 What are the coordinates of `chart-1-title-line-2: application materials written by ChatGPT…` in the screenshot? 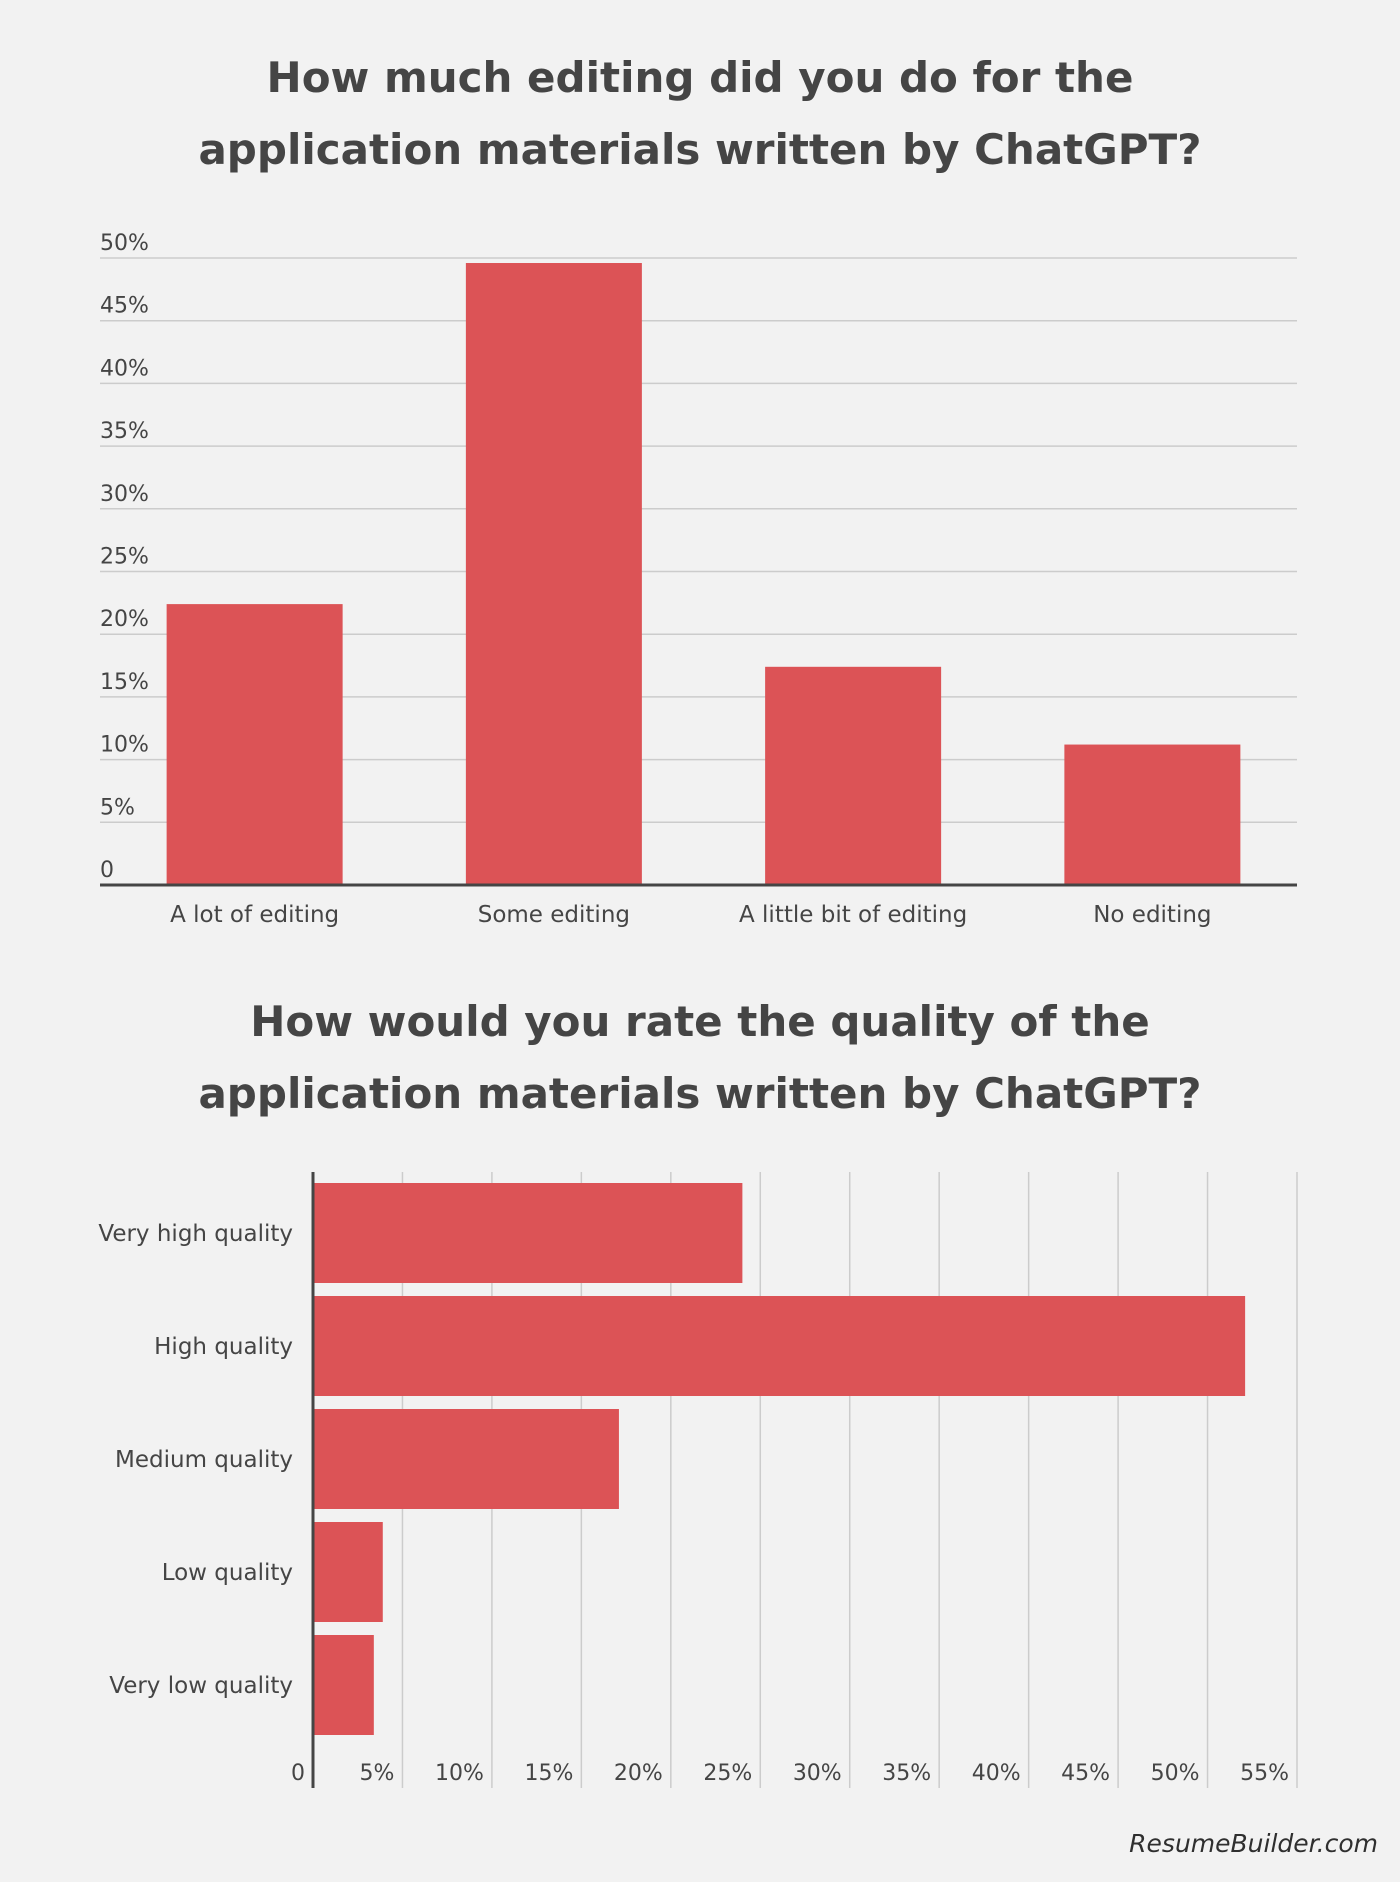 It's located at (700, 149).